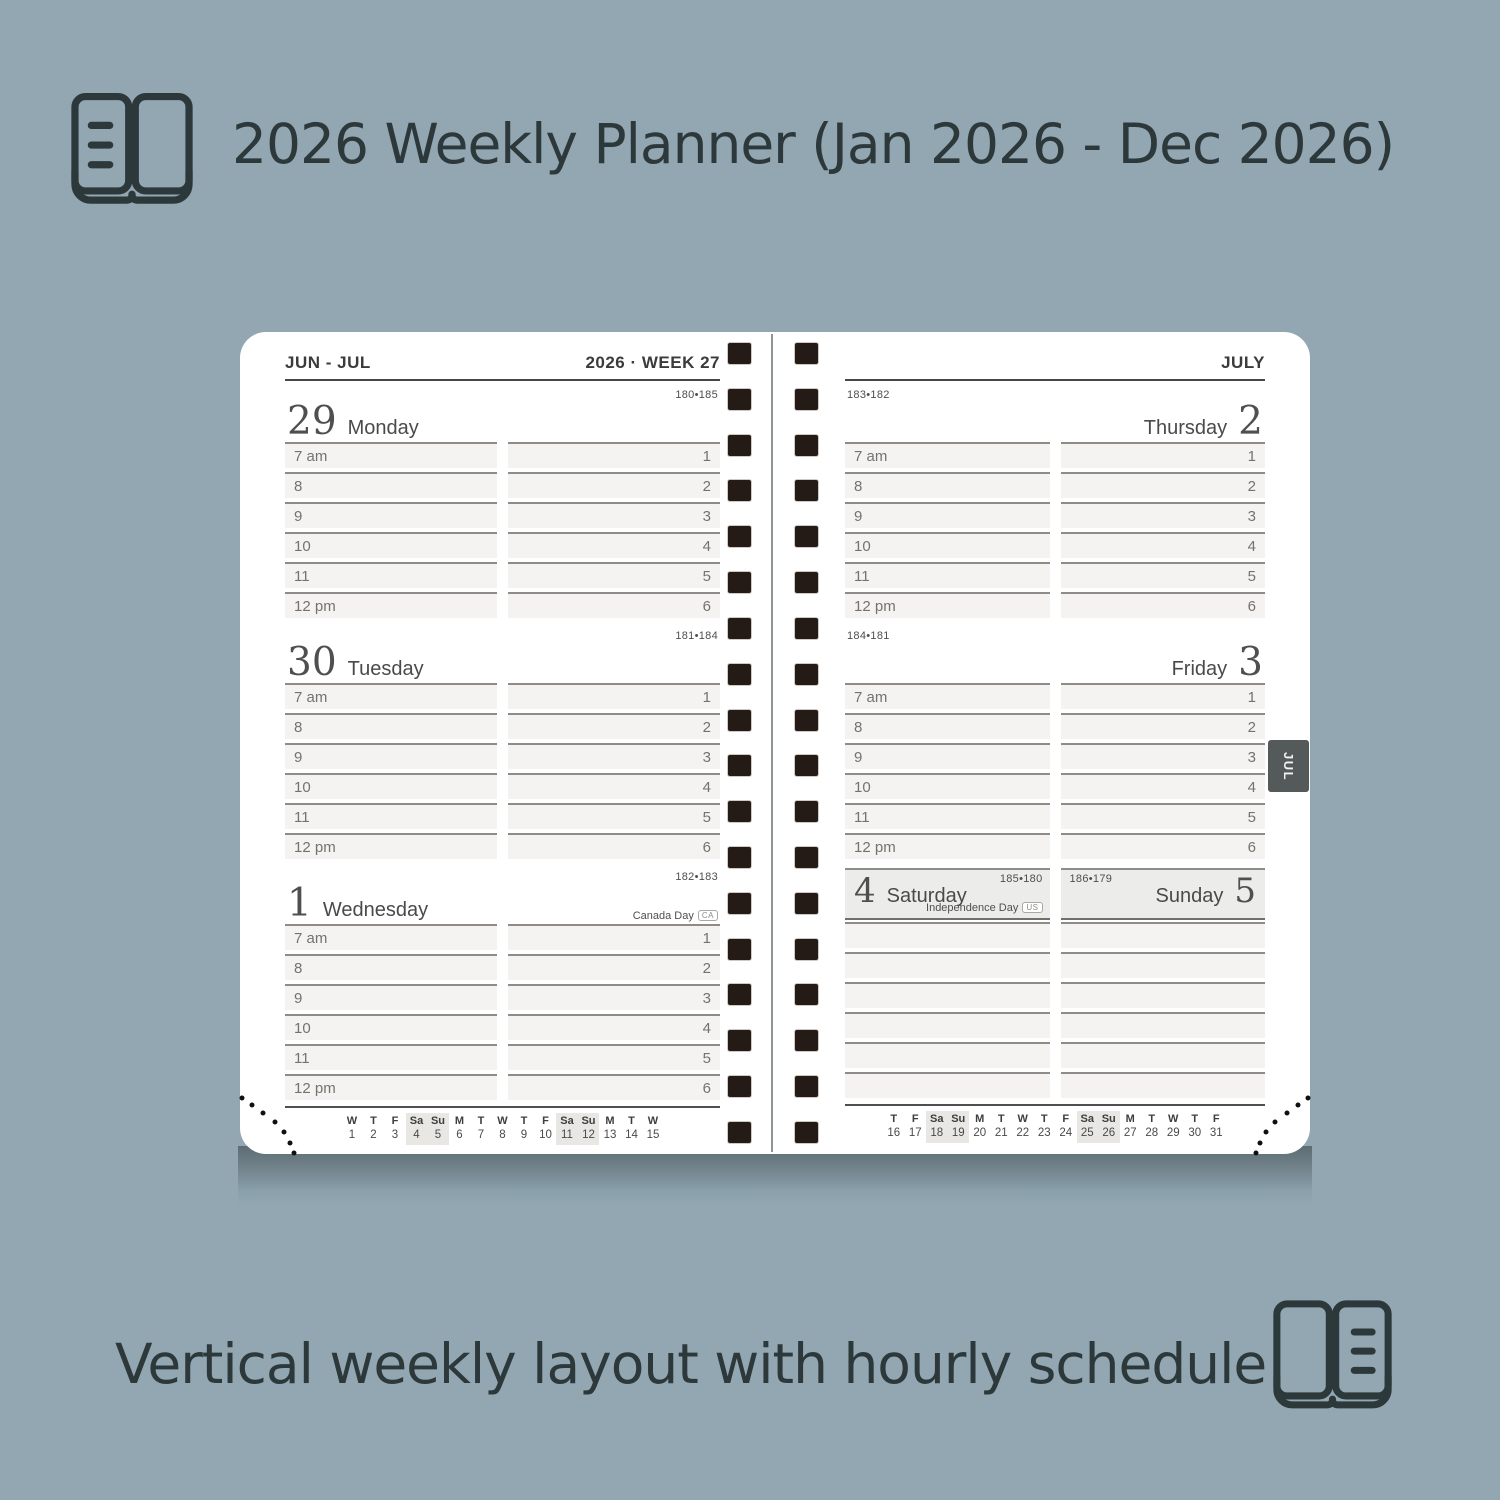 The width and height of the screenshot is (1500, 1500). What do you see at coordinates (132, 148) in the screenshot?
I see `open-planner-icon` at bounding box center [132, 148].